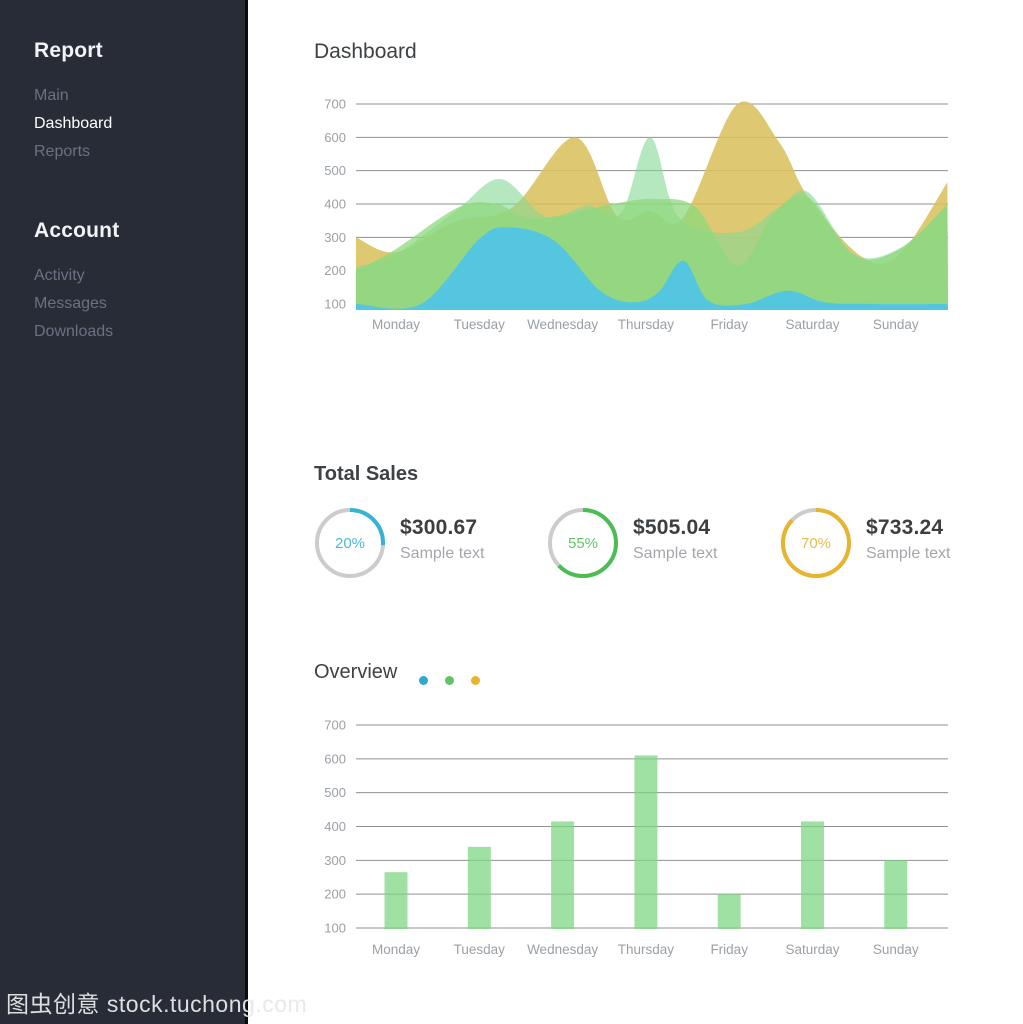  I want to click on sidebar-item-activity: Activity, so click(59, 275).